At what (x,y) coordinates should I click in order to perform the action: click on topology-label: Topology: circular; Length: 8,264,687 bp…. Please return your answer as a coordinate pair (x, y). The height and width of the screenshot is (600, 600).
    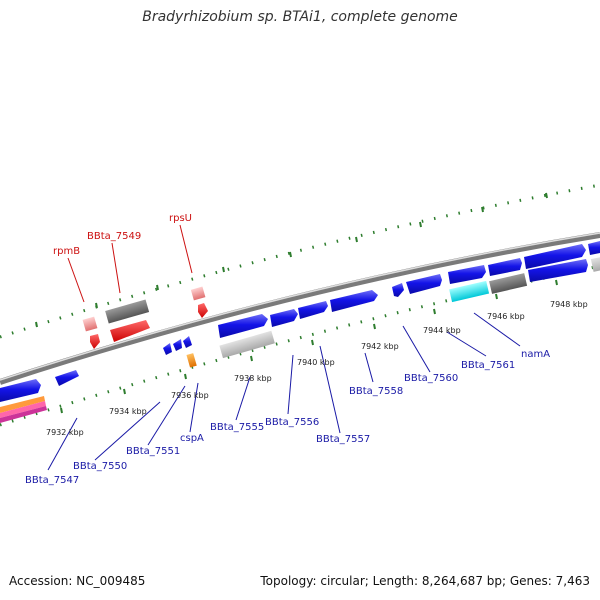
    Looking at the image, I should click on (425, 581).